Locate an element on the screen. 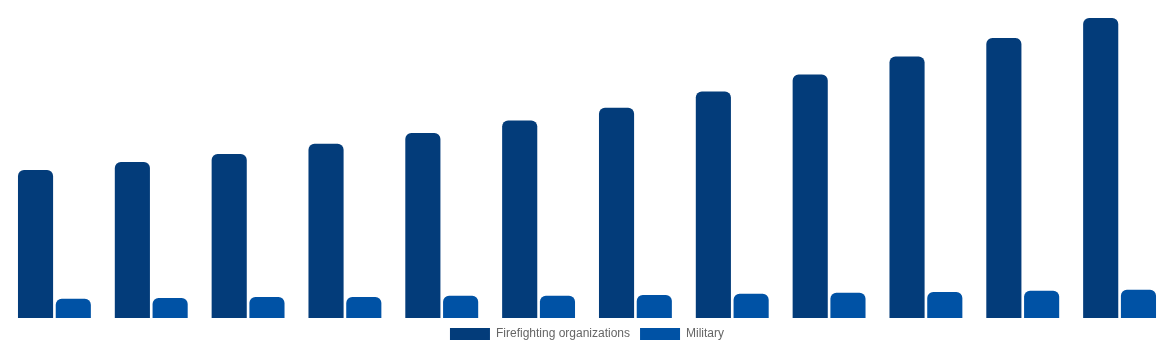 The image size is (1174, 350). legend-label: Firefighting organizations is located at coordinates (563, 333).